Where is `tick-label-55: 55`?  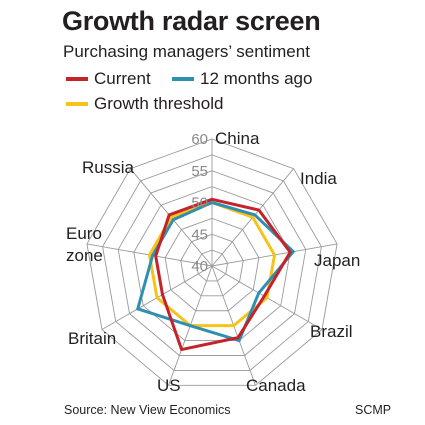 tick-label-55: 55 is located at coordinates (199, 171).